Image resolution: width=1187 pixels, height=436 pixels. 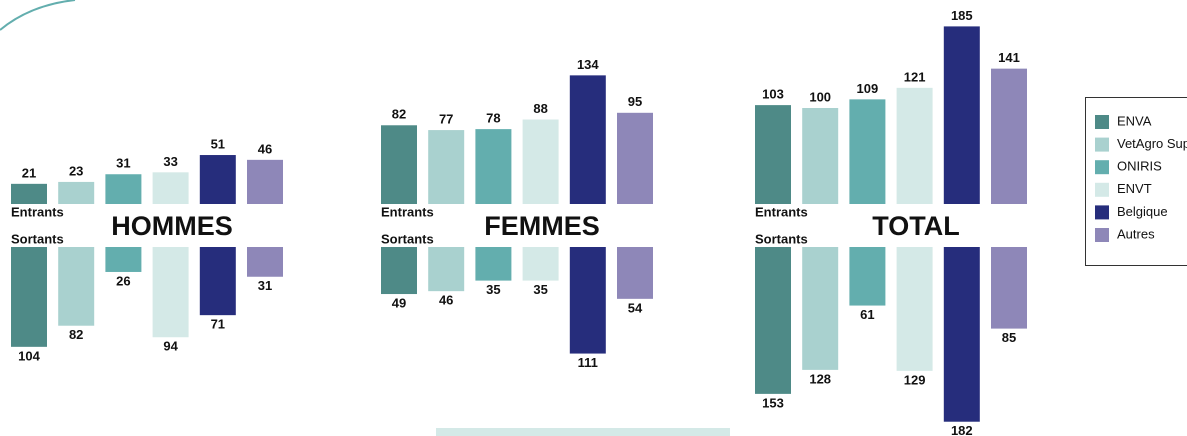 I want to click on value-label: 109, so click(x=868, y=88).